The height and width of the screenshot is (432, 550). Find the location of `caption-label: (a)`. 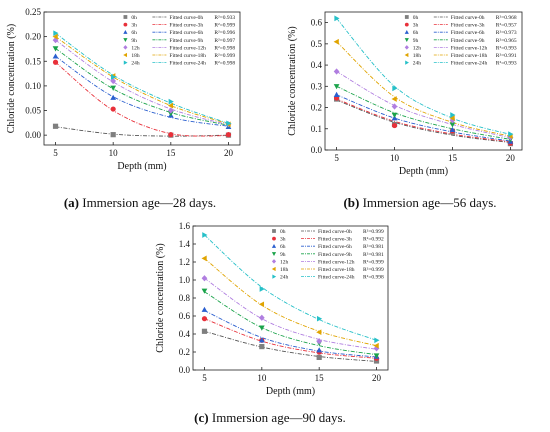

caption-label: (a) is located at coordinates (71, 202).